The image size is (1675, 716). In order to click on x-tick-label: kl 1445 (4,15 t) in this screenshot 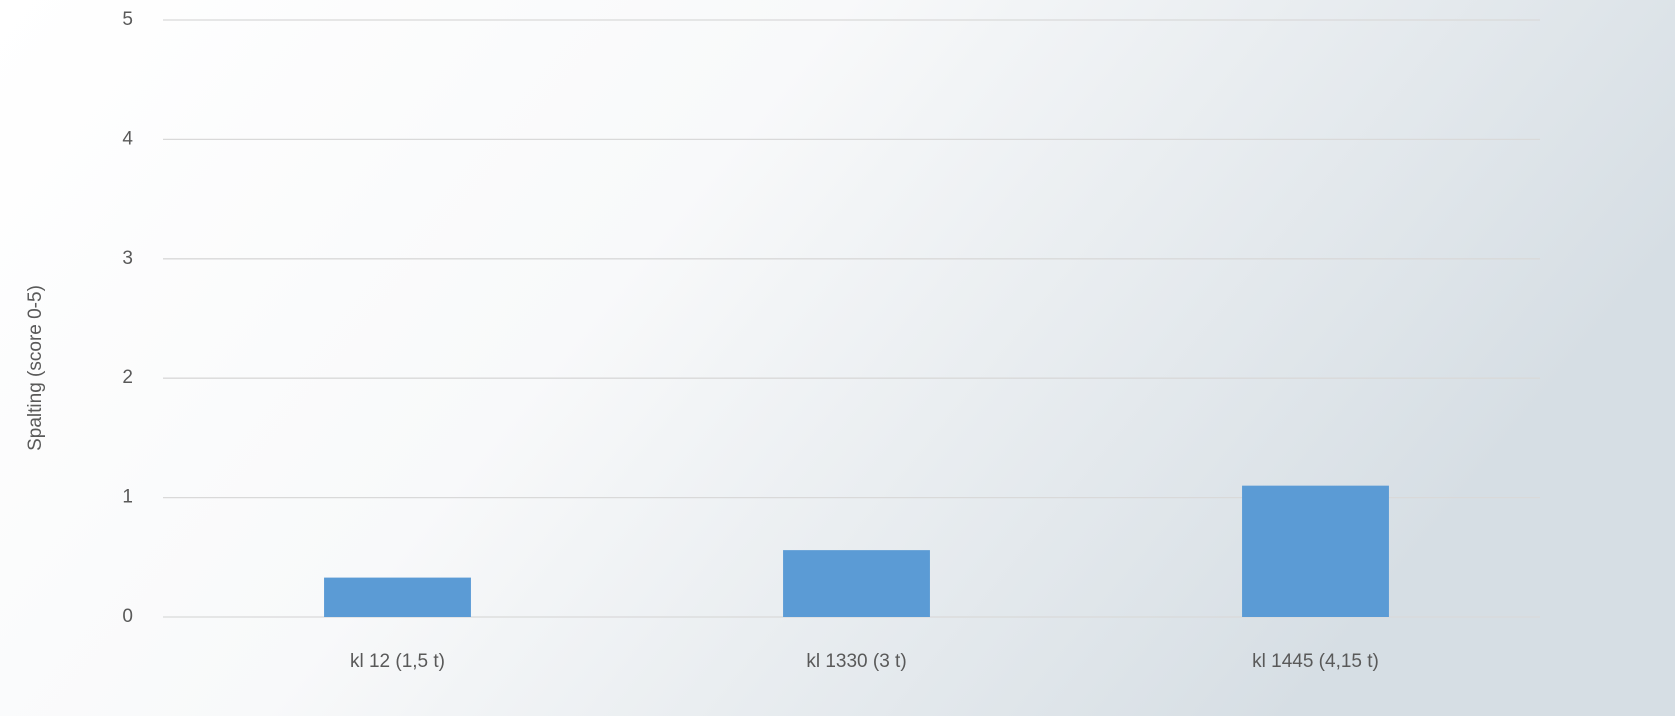, I will do `click(1315, 661)`.